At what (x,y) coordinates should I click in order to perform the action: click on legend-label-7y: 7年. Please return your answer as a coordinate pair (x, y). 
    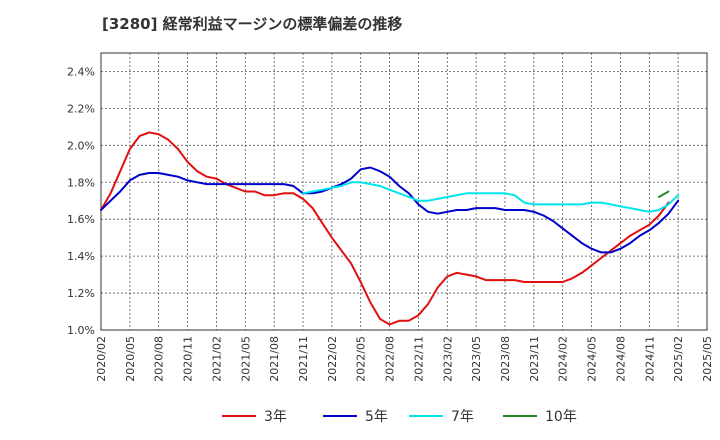
    Looking at the image, I should click on (462, 417).